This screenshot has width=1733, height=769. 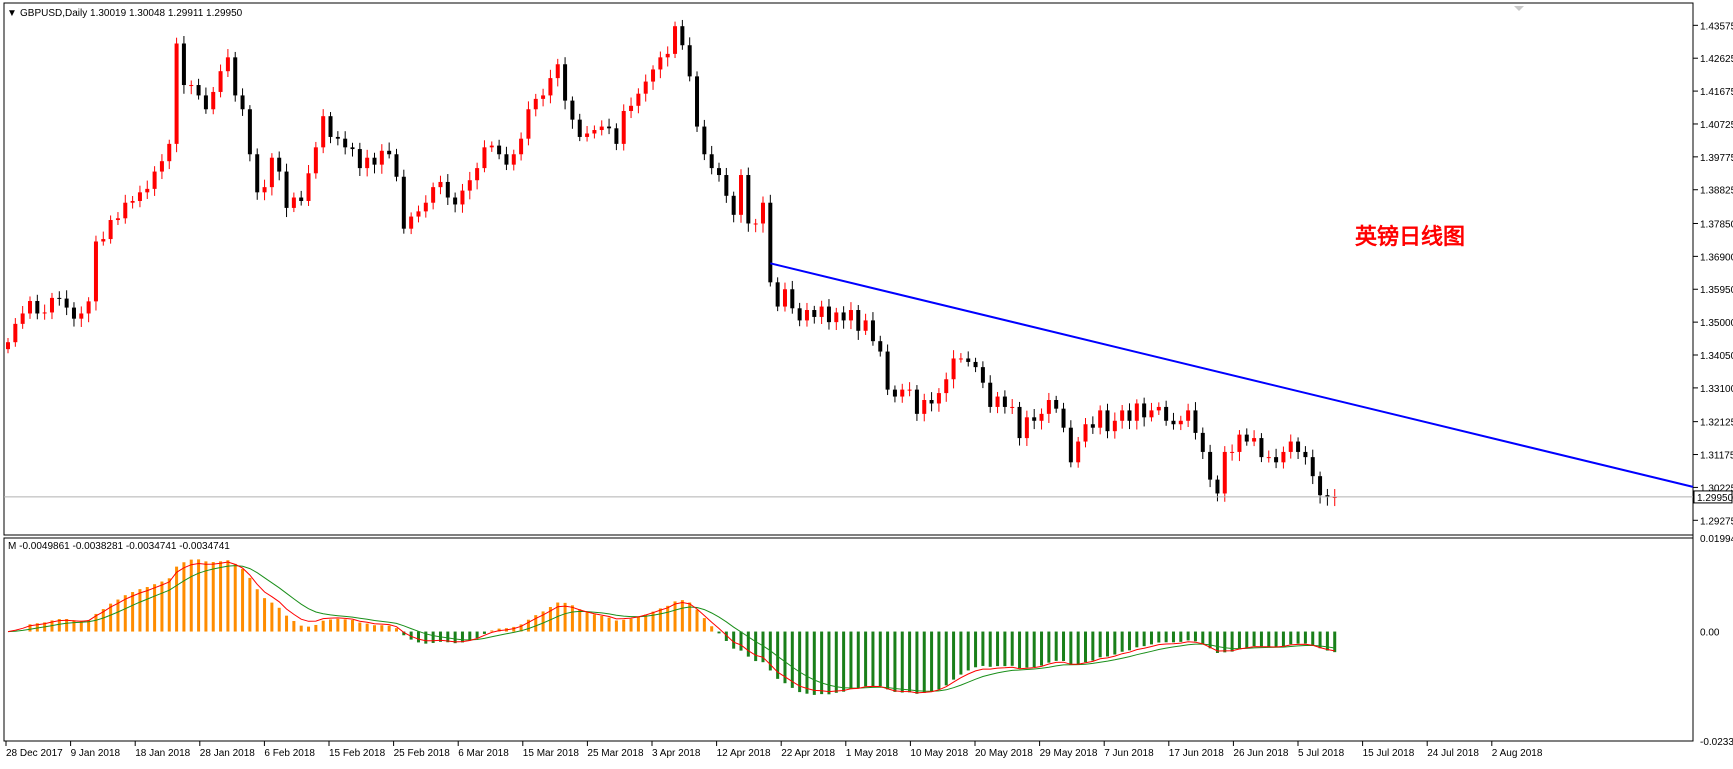 I want to click on dropdown-arrow-icon: ▼, so click(x=12, y=13).